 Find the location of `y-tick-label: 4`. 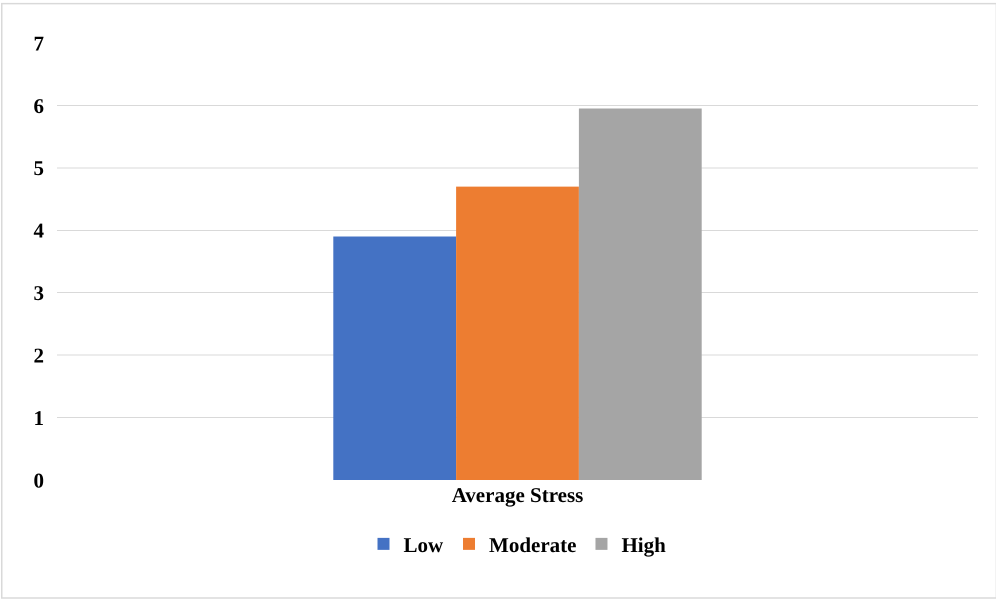

y-tick-label: 4 is located at coordinates (39, 230).